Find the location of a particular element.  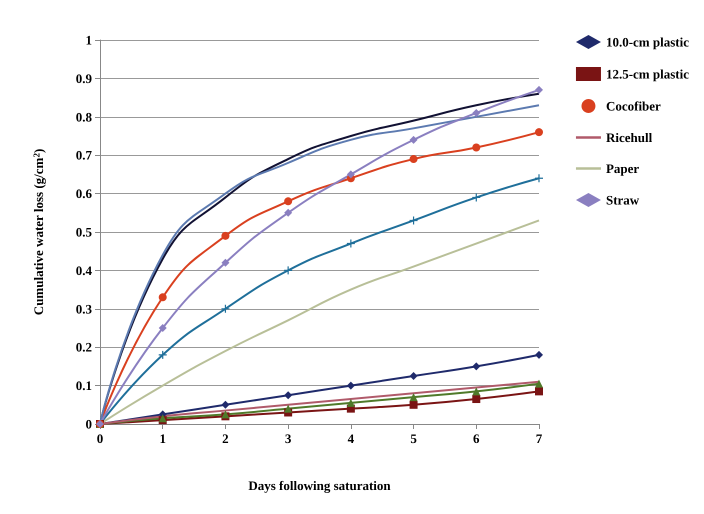

y-tick-label: 0.6 is located at coordinates (84, 194).